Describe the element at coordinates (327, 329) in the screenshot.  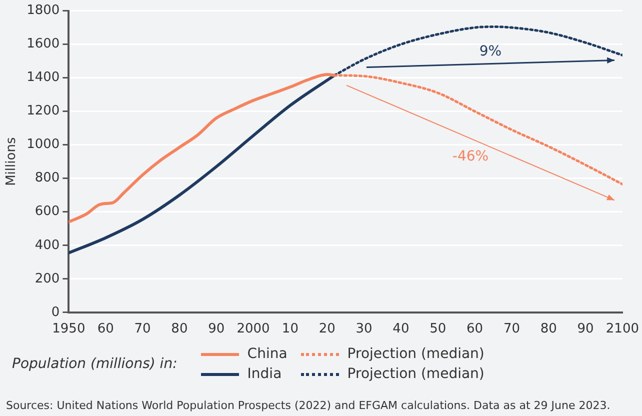
I see `x-tick-label: 20` at that location.